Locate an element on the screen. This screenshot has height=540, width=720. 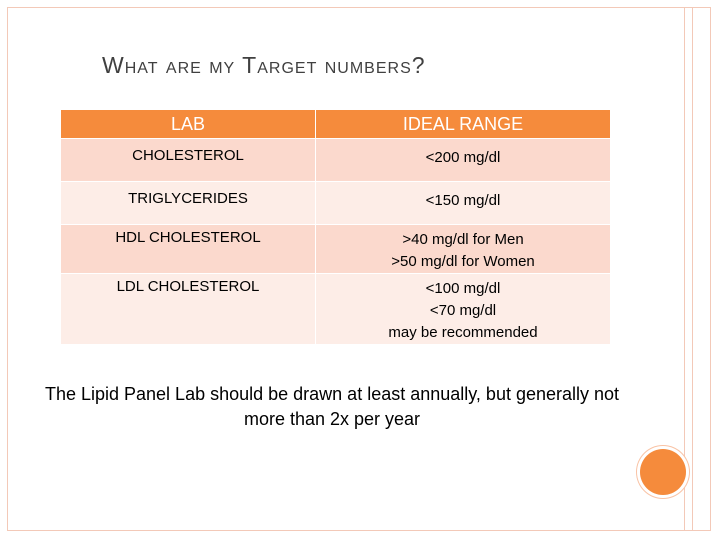
range-cell: <100 mg/dl <70 mg/dl may be recommended is located at coordinates (463, 309).